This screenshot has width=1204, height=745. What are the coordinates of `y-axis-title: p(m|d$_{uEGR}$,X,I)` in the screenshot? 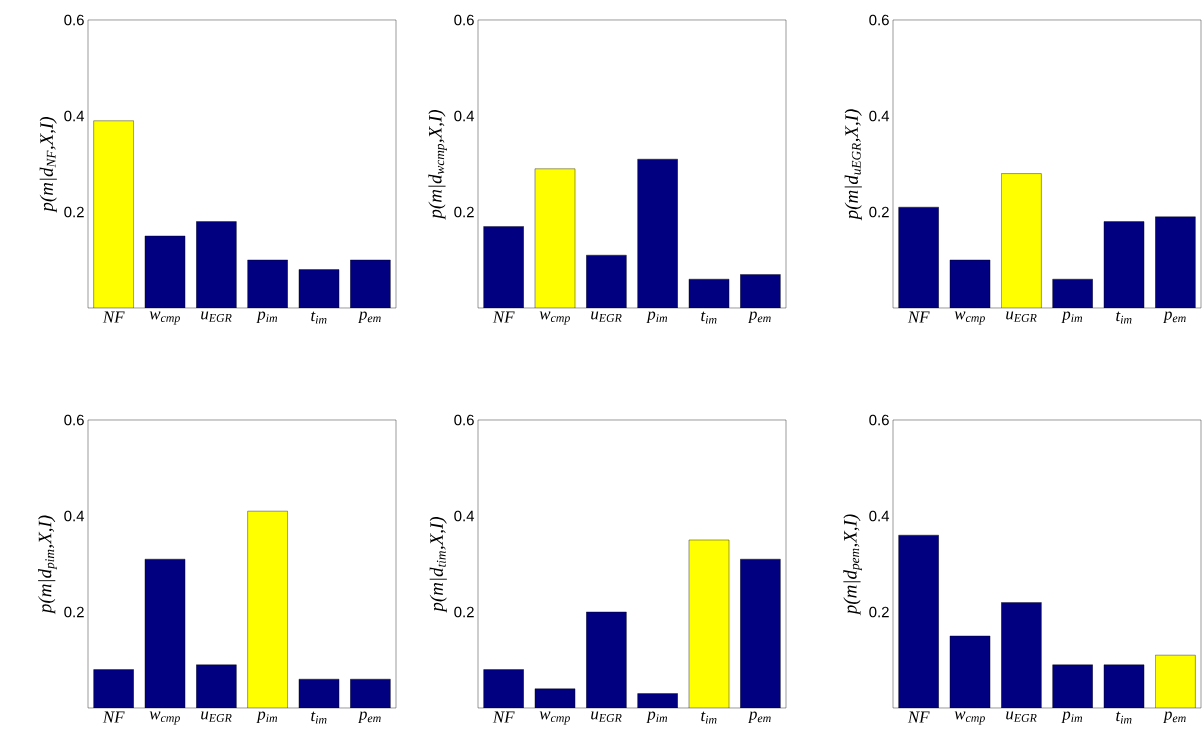 It's located at (853, 165).